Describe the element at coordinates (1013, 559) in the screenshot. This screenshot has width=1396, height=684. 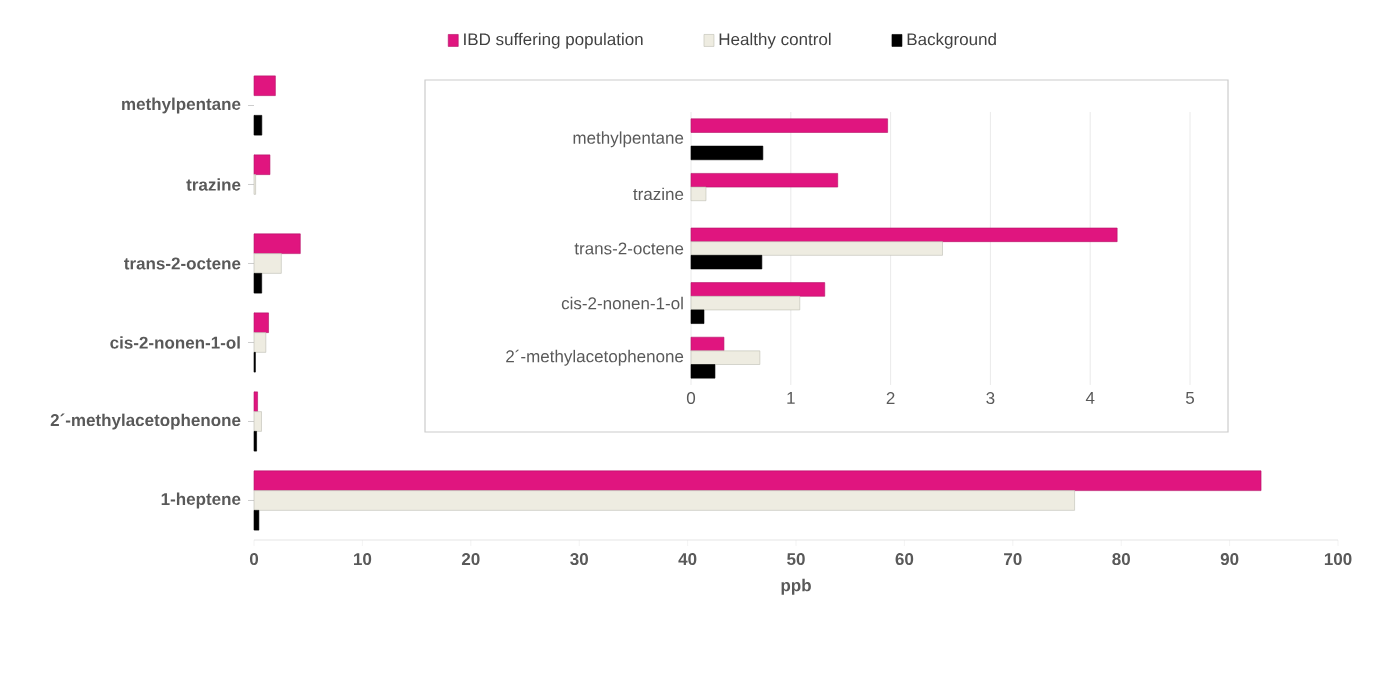
I see `x-tick-label: 70` at that location.